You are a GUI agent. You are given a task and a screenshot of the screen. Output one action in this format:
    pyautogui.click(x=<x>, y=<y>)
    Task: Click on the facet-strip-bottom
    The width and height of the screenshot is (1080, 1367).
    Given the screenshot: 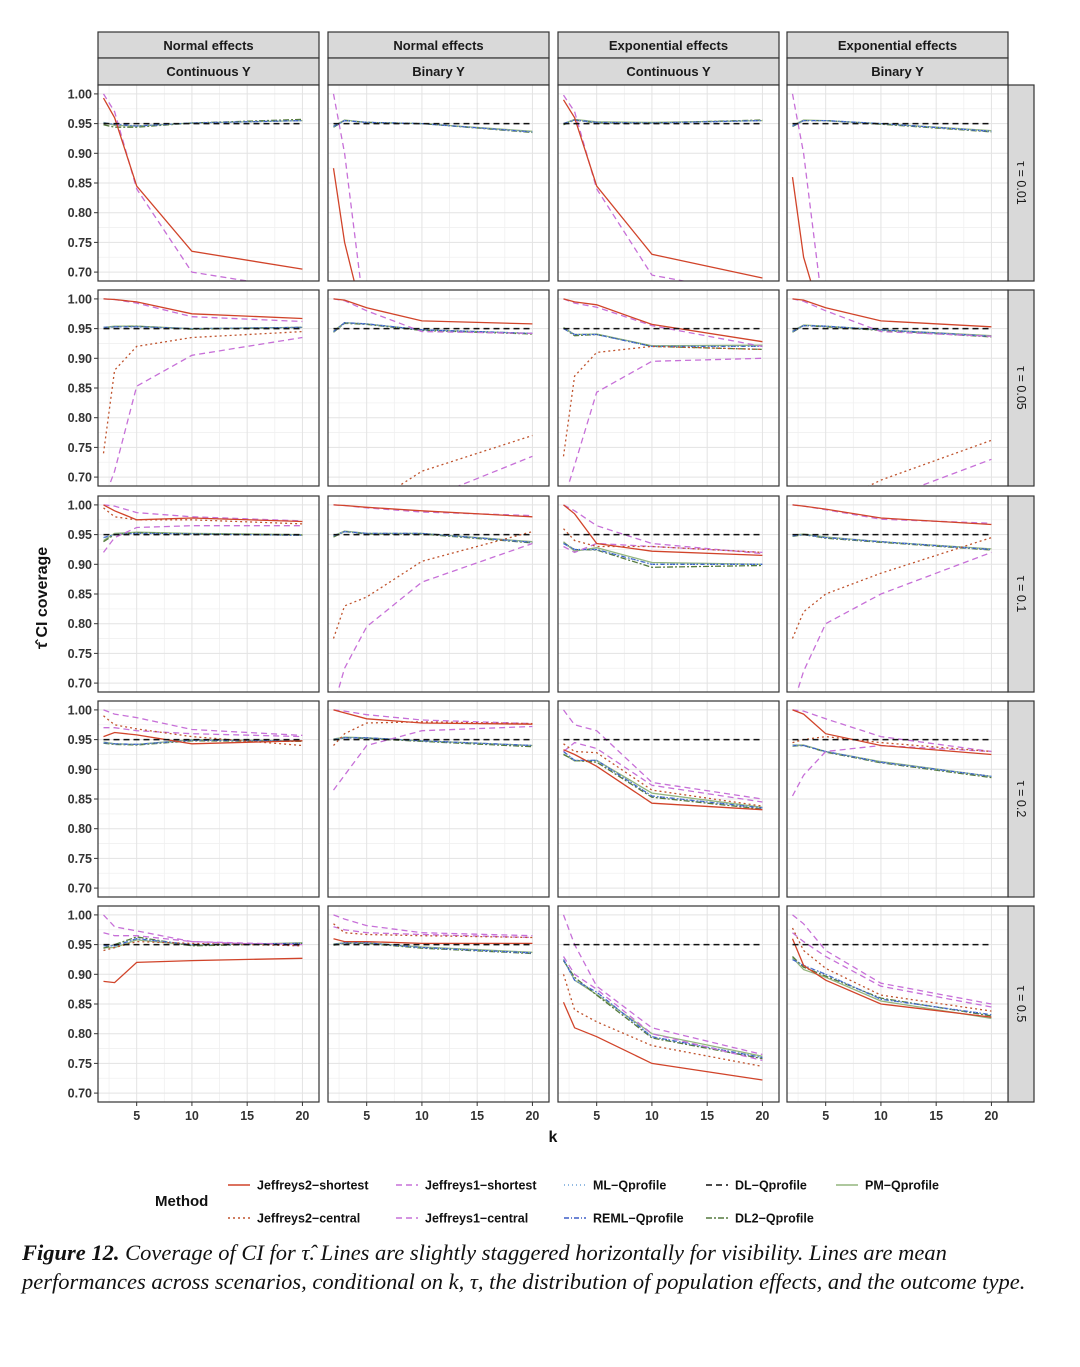 What is the action you would take?
    pyautogui.click(x=438, y=71)
    